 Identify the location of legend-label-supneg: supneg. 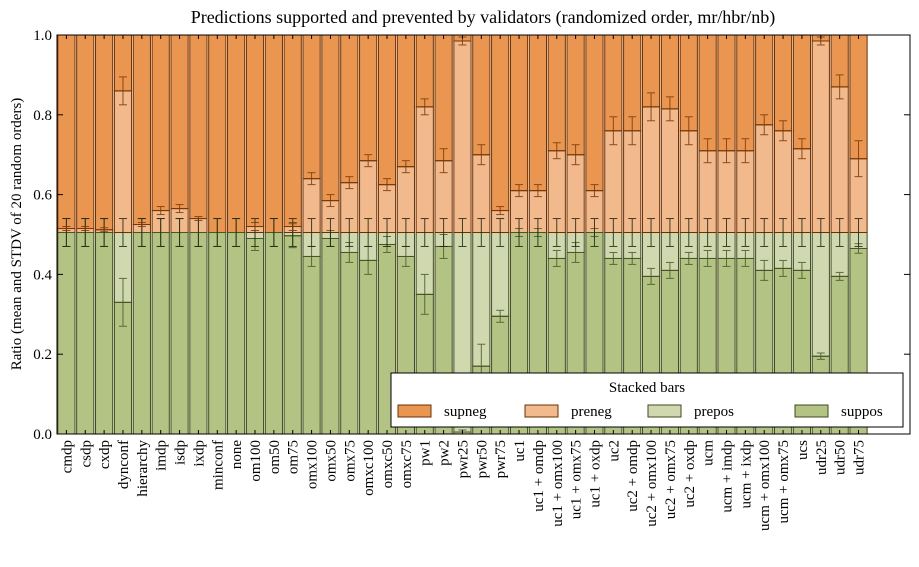
(465, 412).